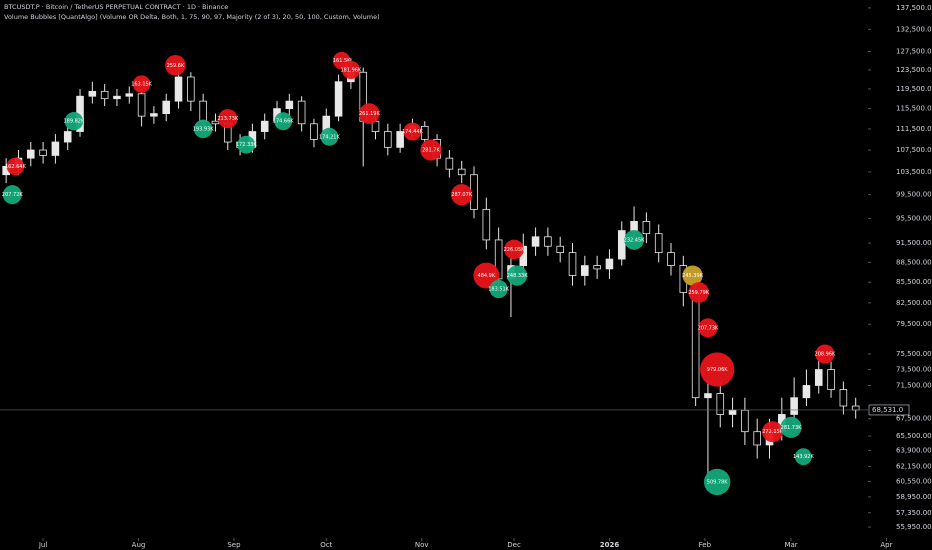 The width and height of the screenshot is (932, 550). I want to click on x-tick-label: Mar, so click(790, 545).